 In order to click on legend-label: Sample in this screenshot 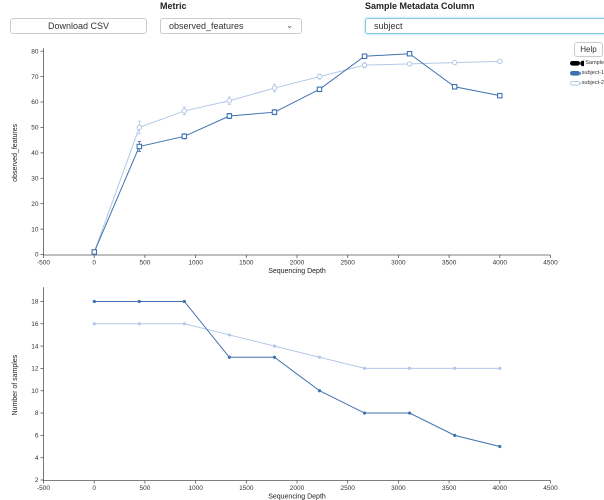, I will do `click(594, 63)`.